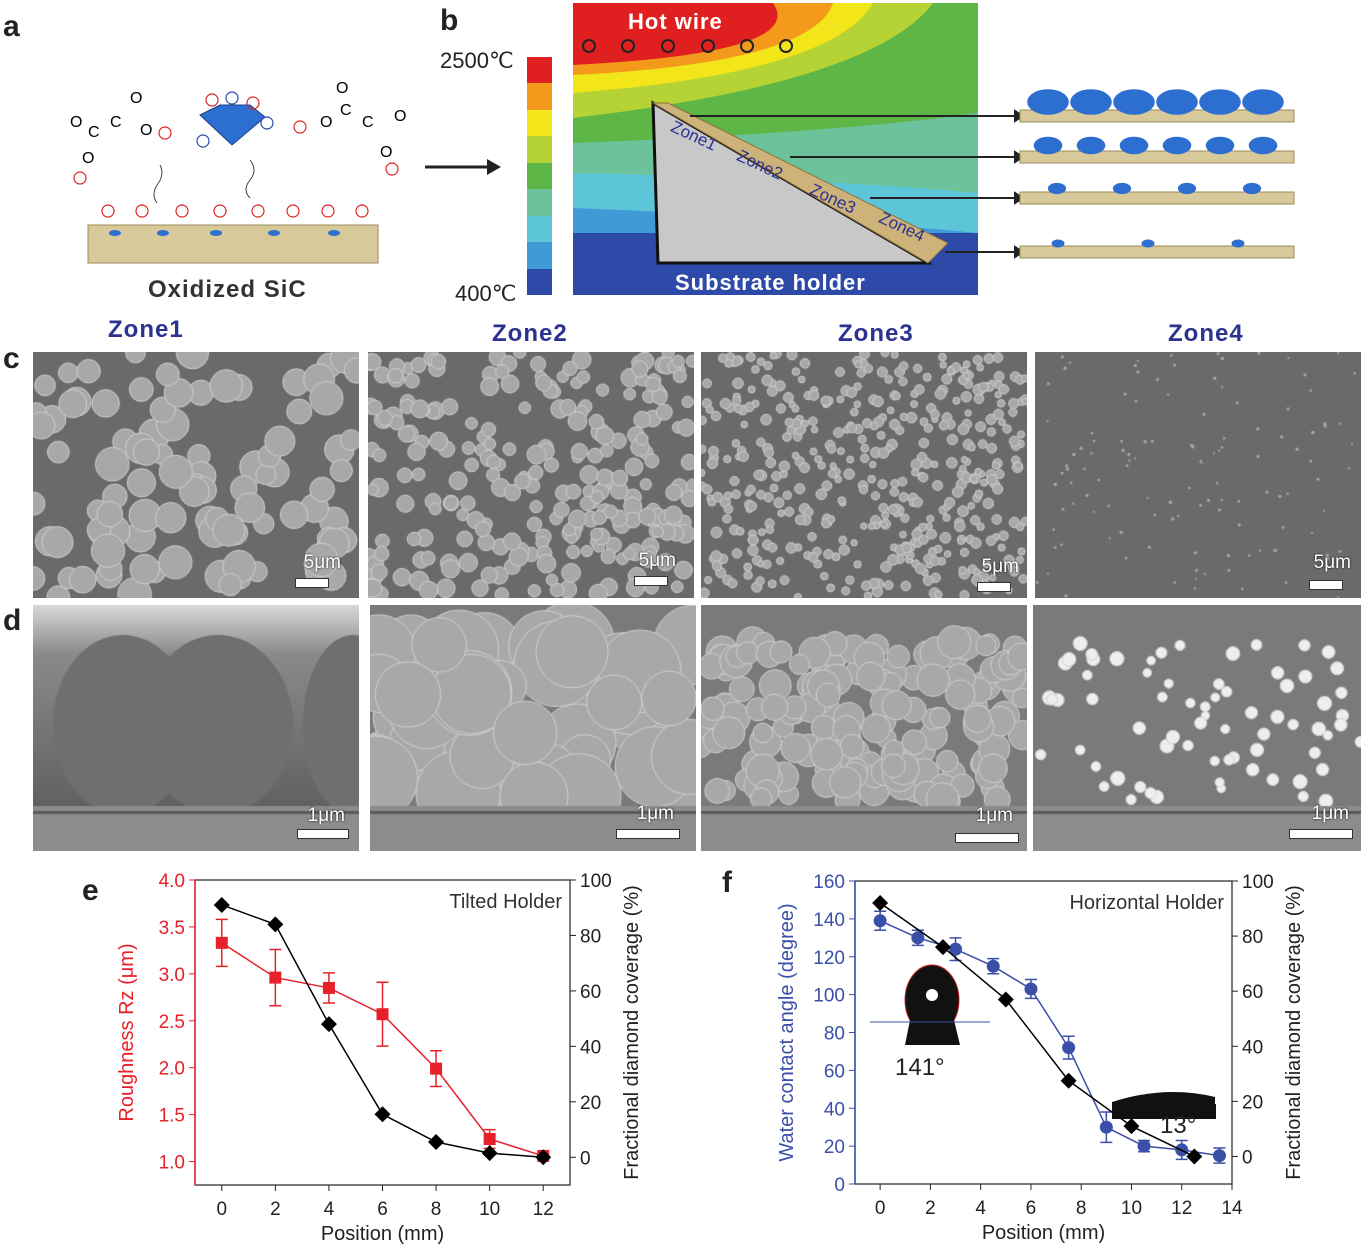  What do you see at coordinates (196, 475) in the screenshot?
I see `sem-top-zone1: 5μm` at bounding box center [196, 475].